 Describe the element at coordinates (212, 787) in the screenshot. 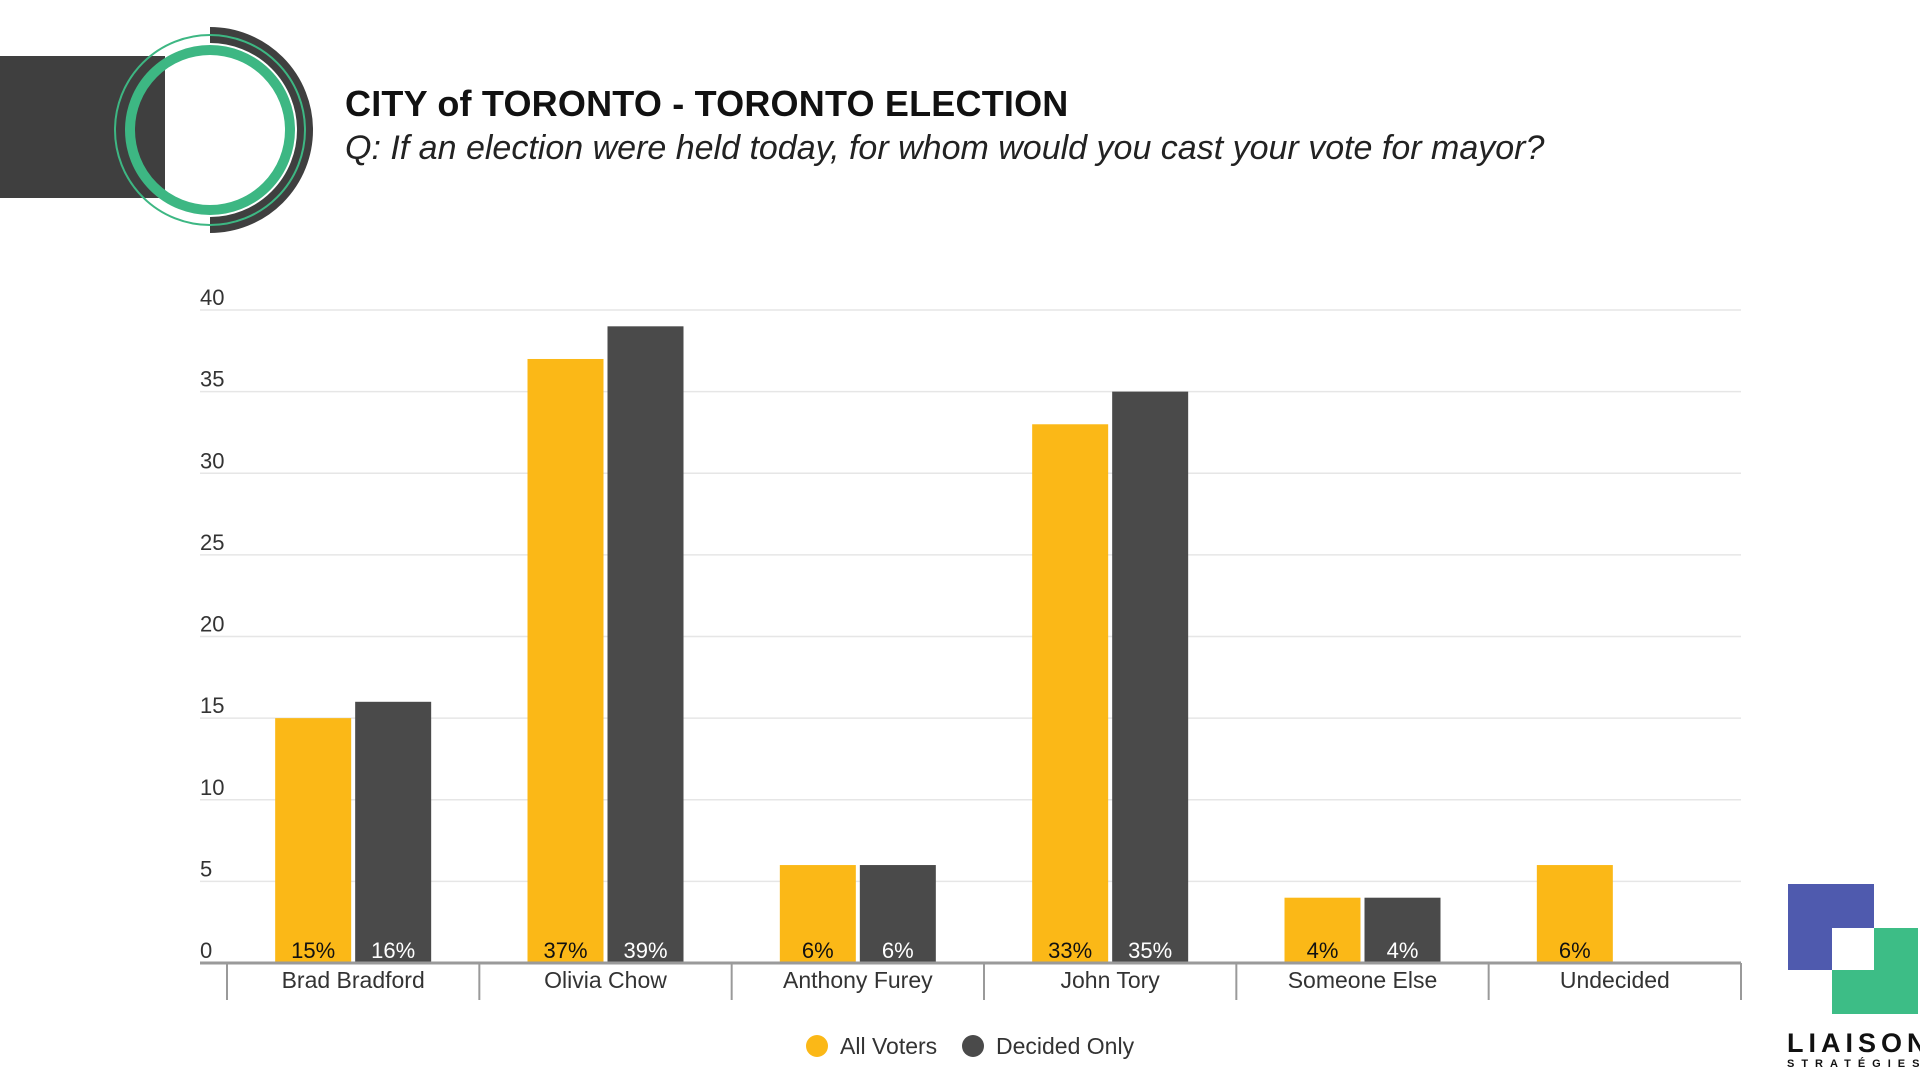

I see `y-tick-label: 10` at that location.